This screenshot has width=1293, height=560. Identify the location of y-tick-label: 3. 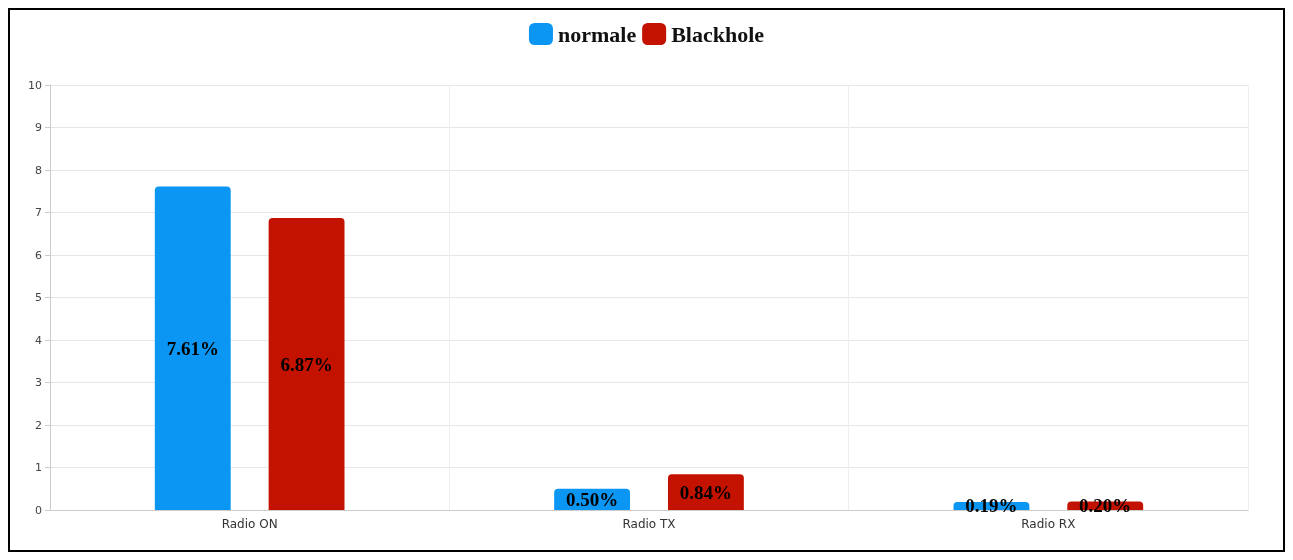
(38, 382).